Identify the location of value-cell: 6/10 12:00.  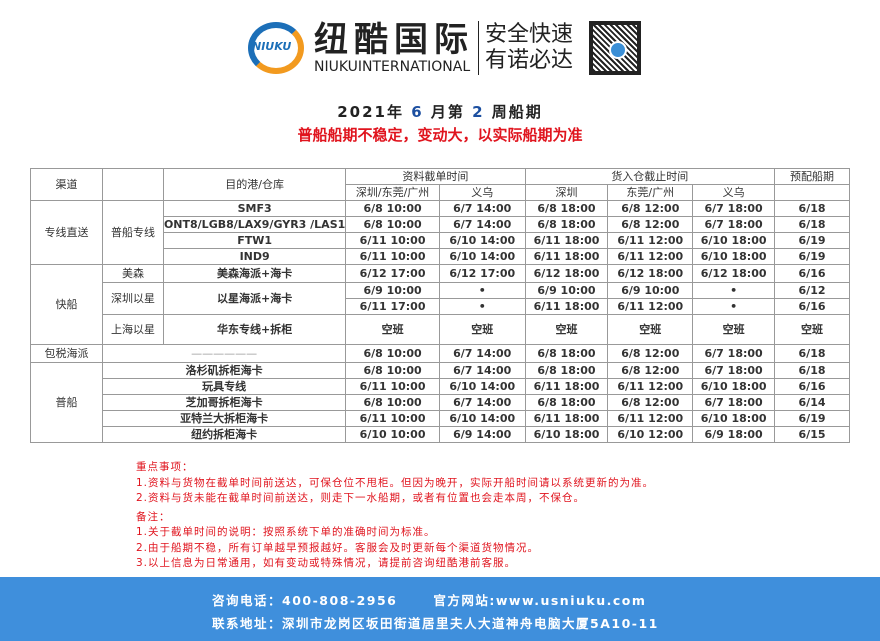
(650, 434).